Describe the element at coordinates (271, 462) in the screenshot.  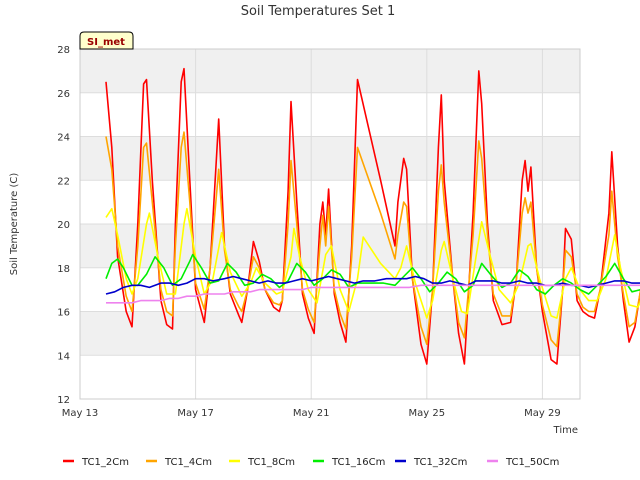
I see `legend-label-tc1_8cm: TC1_8Cm` at that location.